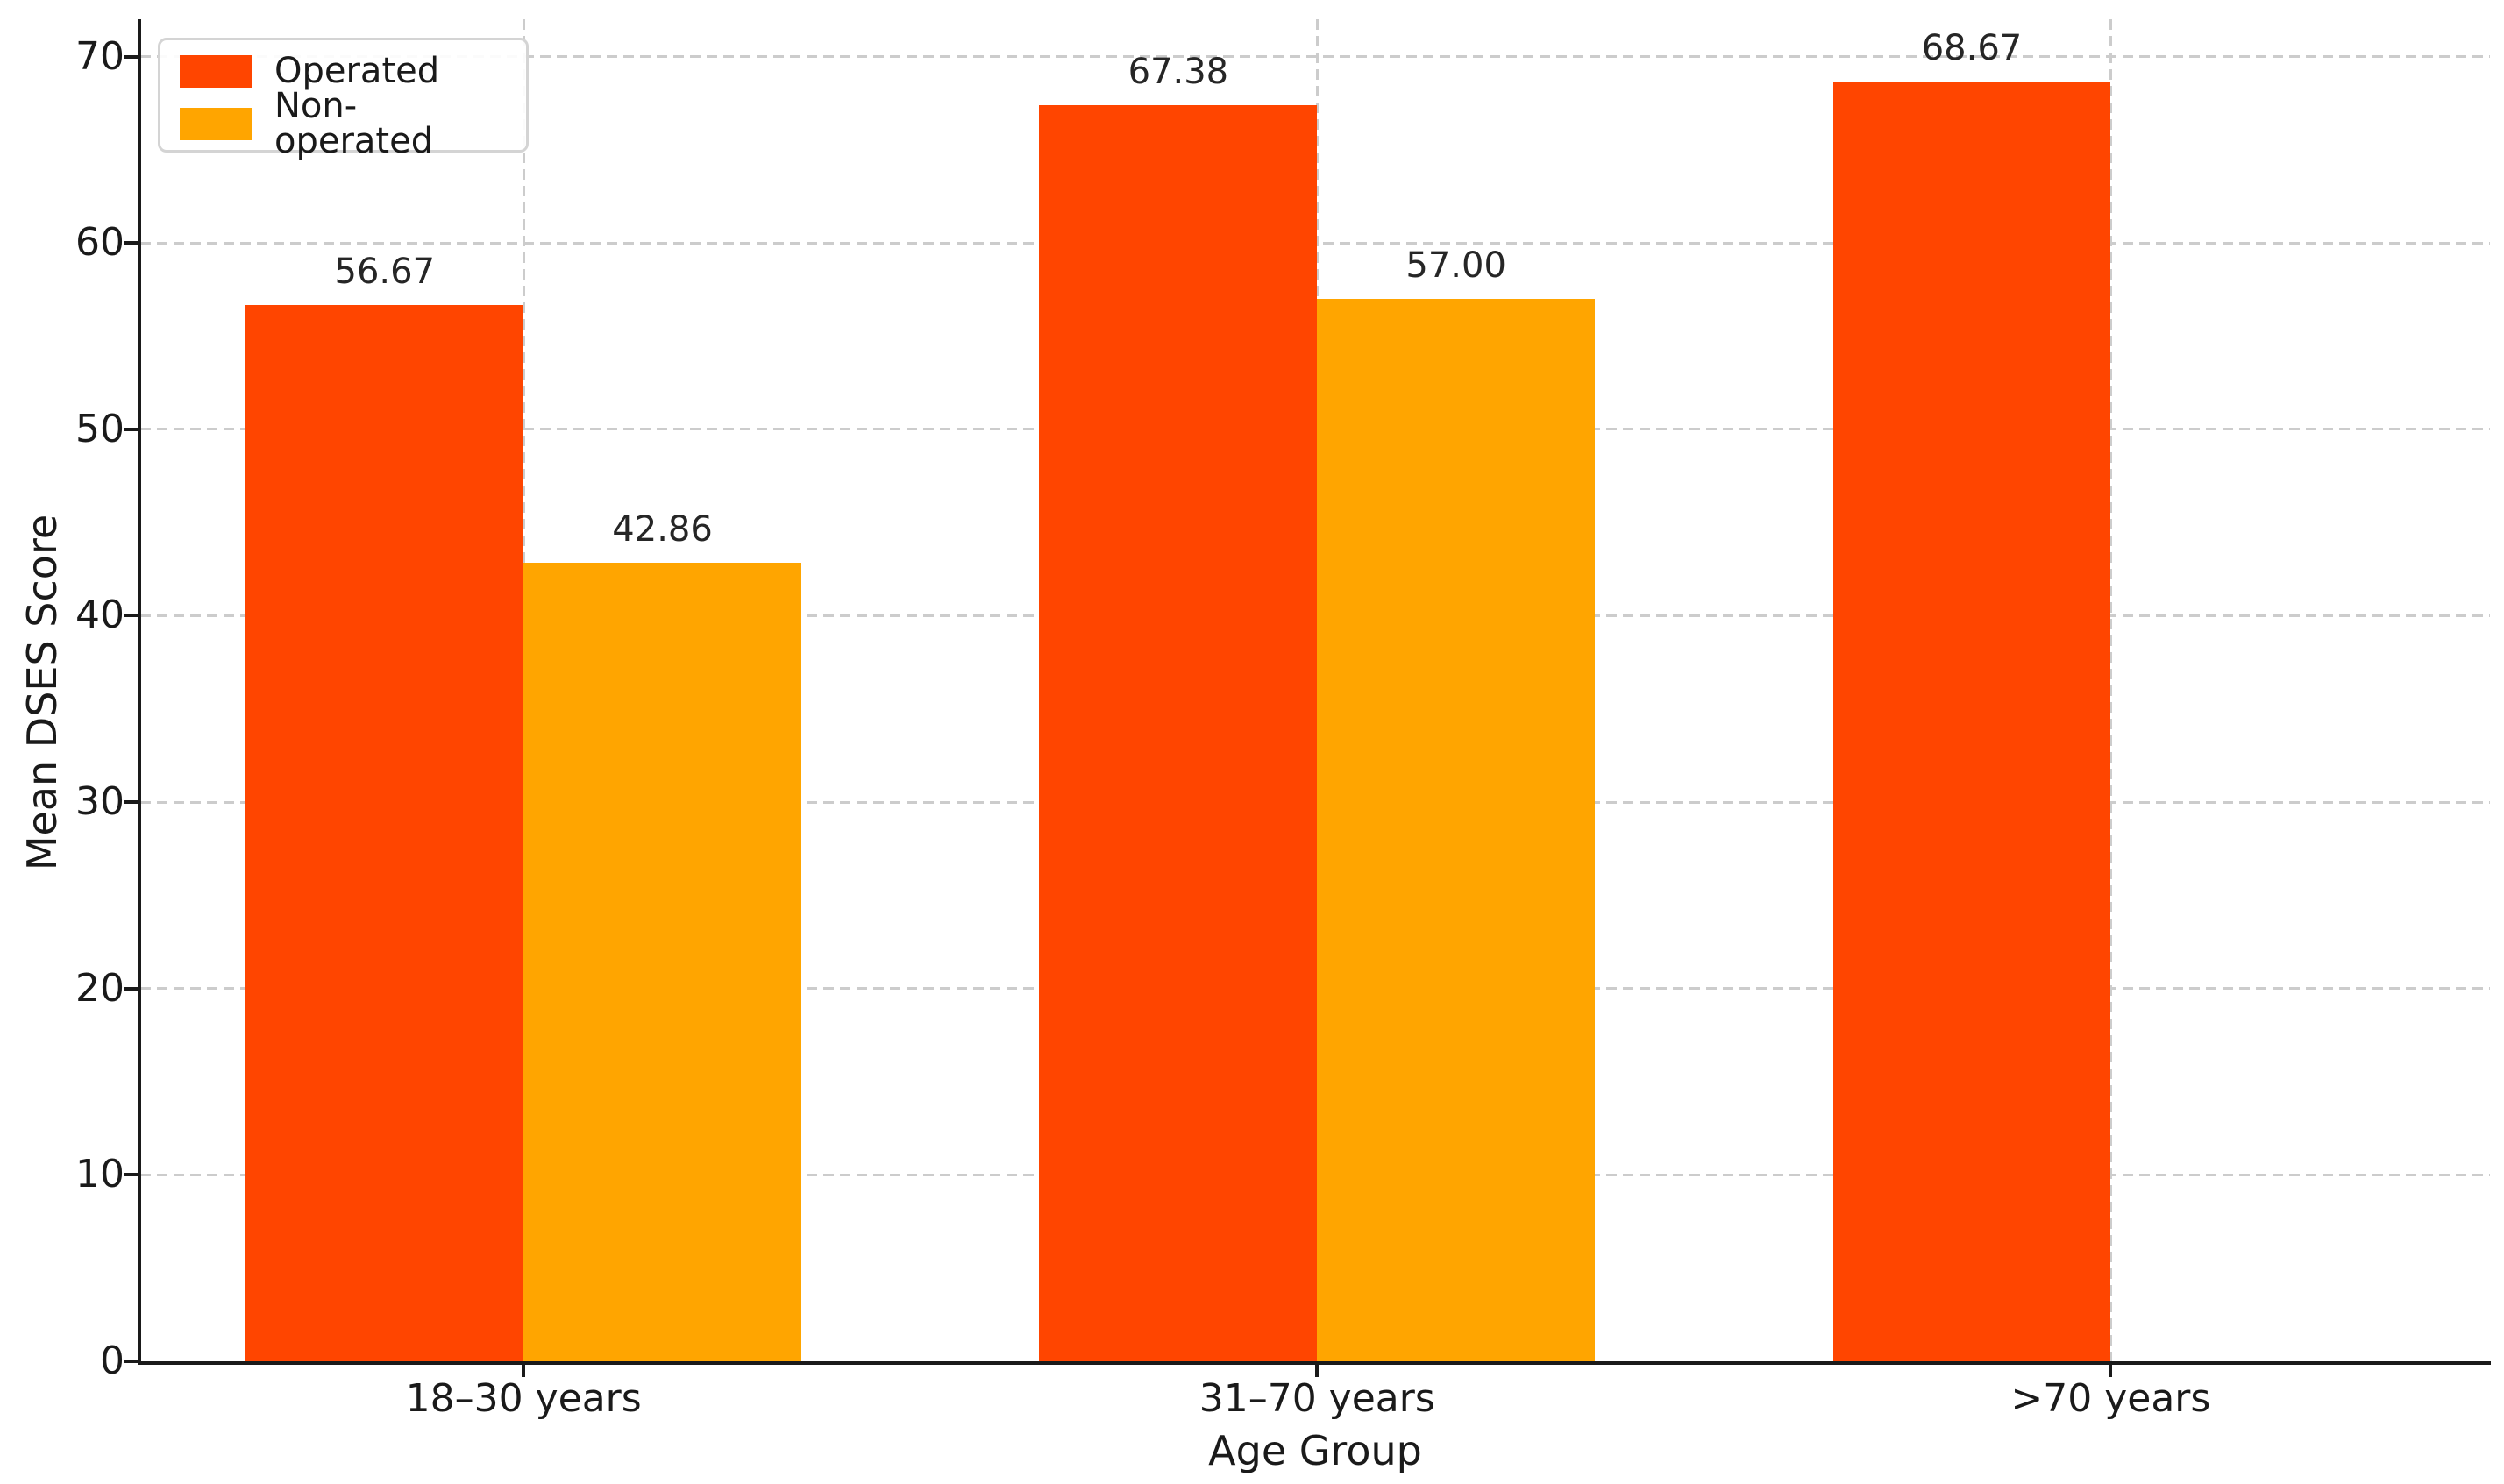 The image size is (2504, 1484). Describe the element at coordinates (523, 1398) in the screenshot. I see `x-tick-label: 18–30 years` at that location.